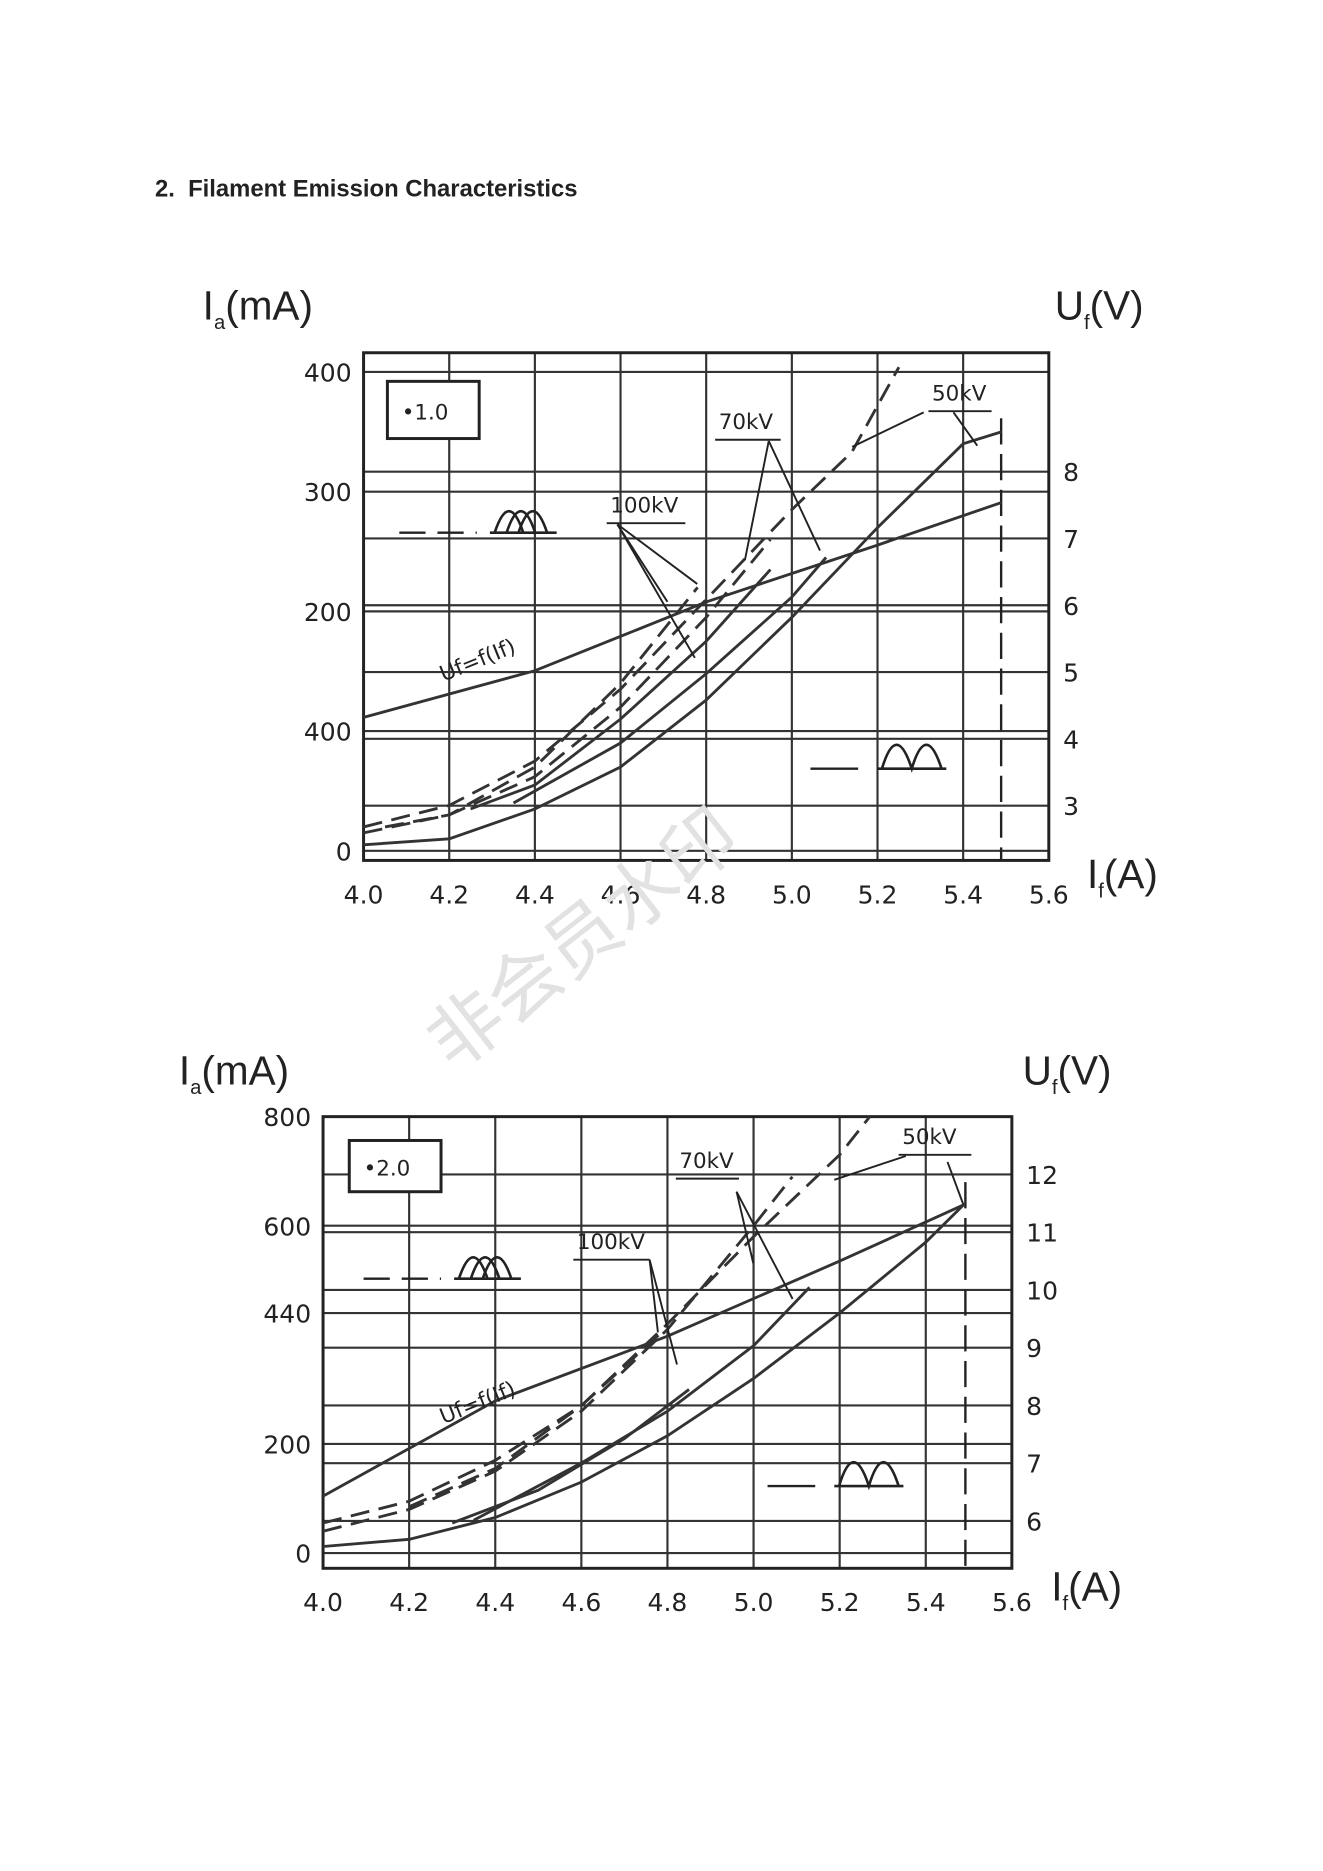 The width and height of the screenshot is (1323, 1871). I want to click on y-tick-label: 300, so click(328, 492).